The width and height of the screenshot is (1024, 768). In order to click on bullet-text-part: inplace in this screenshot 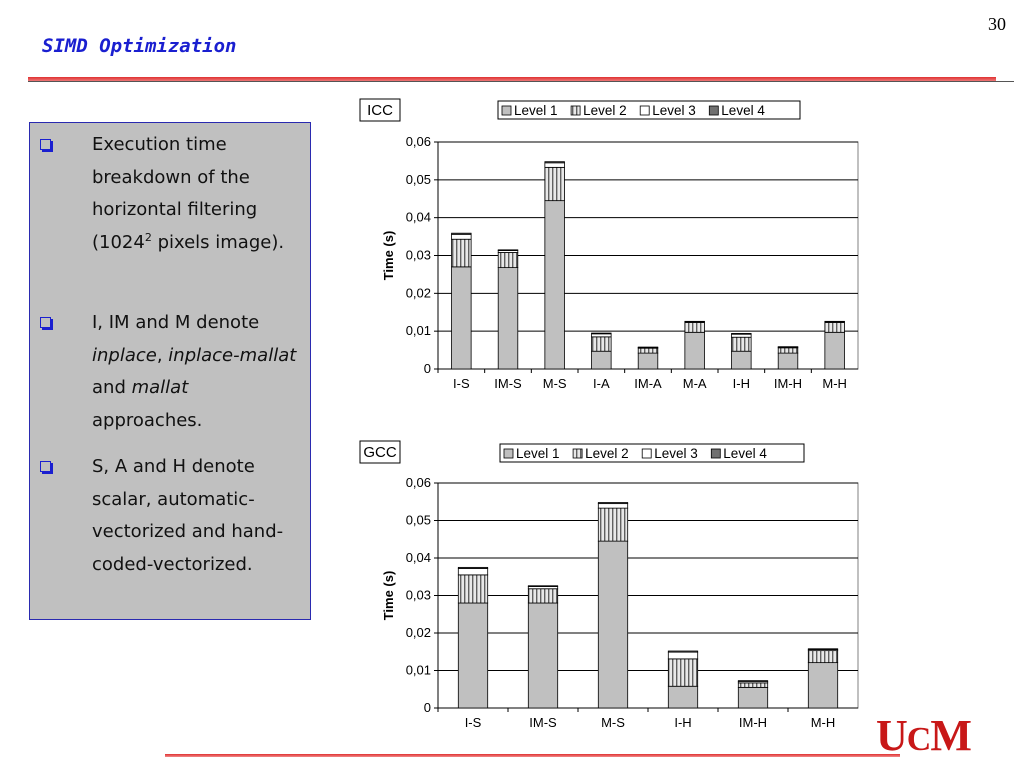, I will do `click(124, 355)`.